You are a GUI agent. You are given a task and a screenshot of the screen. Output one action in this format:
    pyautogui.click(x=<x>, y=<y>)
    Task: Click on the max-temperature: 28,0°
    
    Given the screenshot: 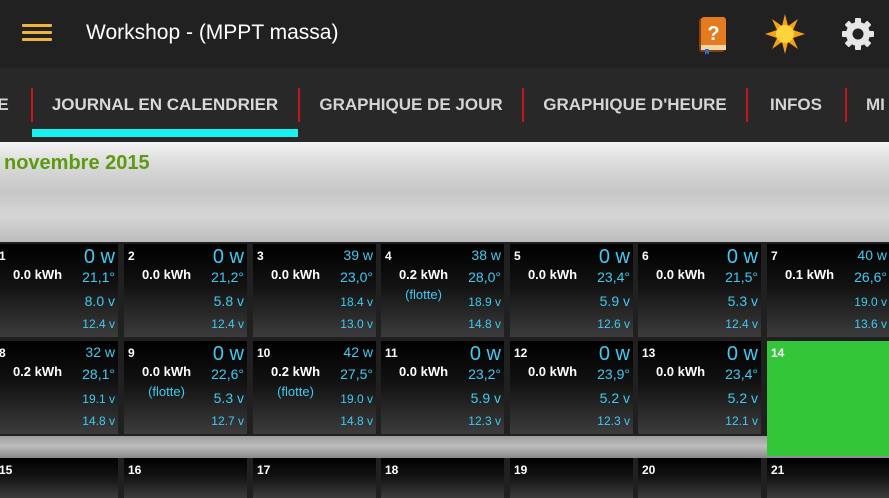 What is the action you would take?
    pyautogui.click(x=484, y=277)
    